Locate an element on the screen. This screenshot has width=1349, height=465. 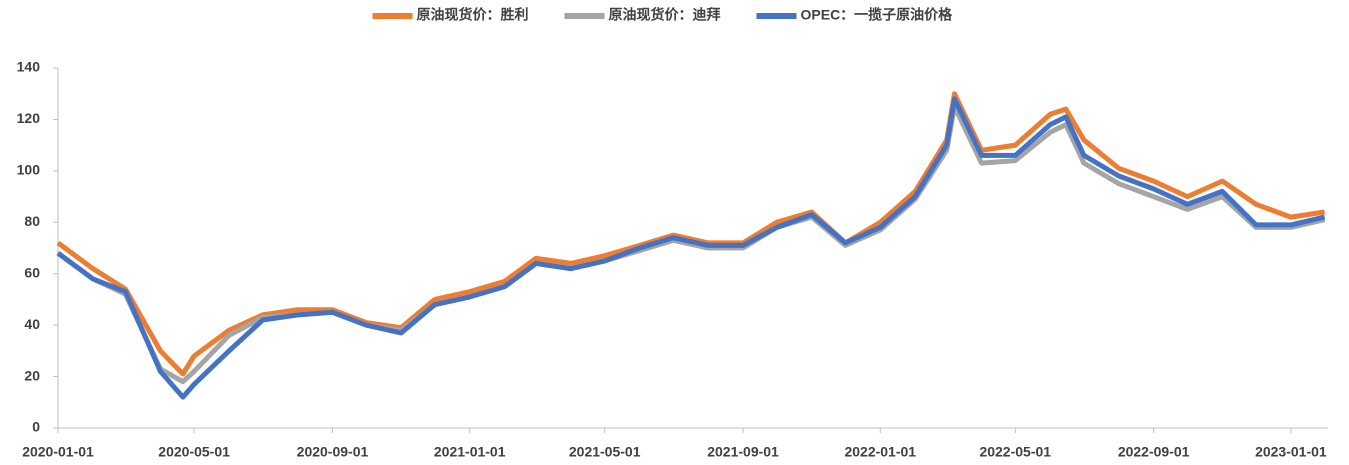
x-tick-label: 2020-05-01 is located at coordinates (194, 452).